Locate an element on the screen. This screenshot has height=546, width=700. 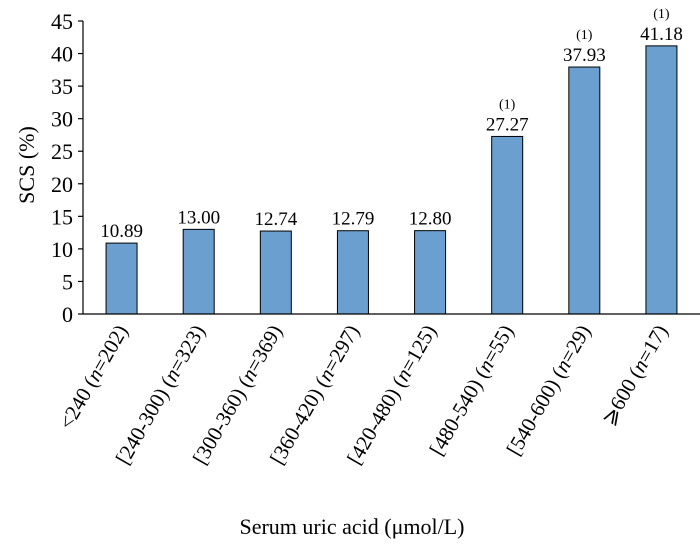
x-tick-range: [300-360) ( is located at coordinates (222, 420).